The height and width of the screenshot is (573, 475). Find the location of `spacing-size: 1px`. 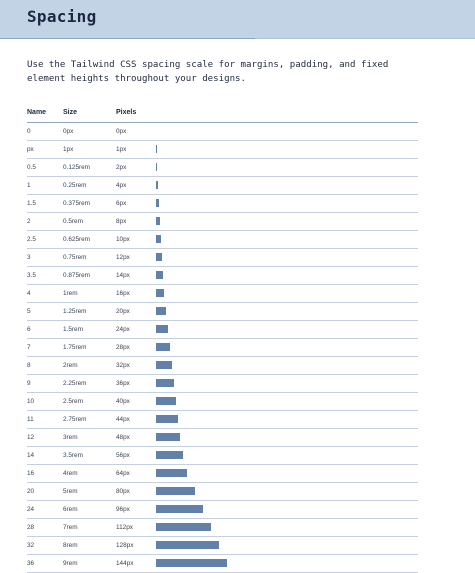

spacing-size: 1px is located at coordinates (68, 149).